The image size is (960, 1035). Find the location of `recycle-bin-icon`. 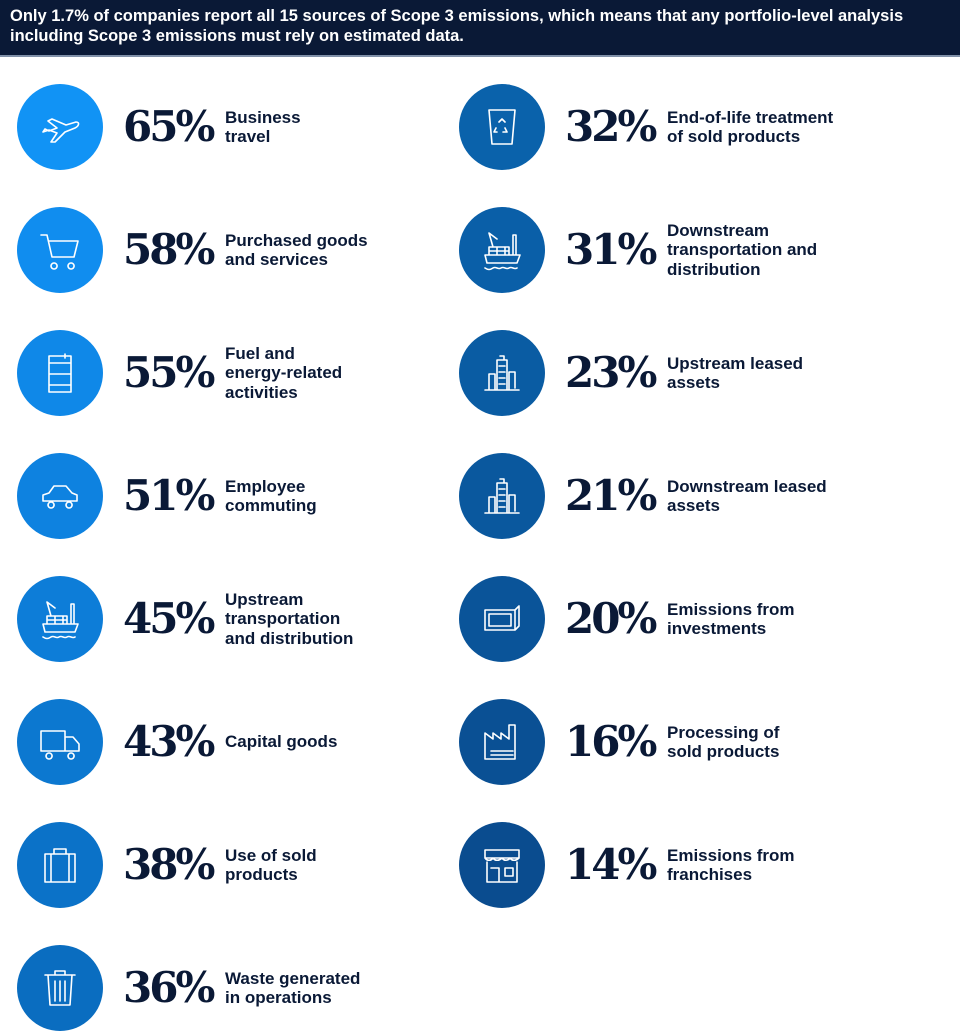

recycle-bin-icon is located at coordinates (502, 127).